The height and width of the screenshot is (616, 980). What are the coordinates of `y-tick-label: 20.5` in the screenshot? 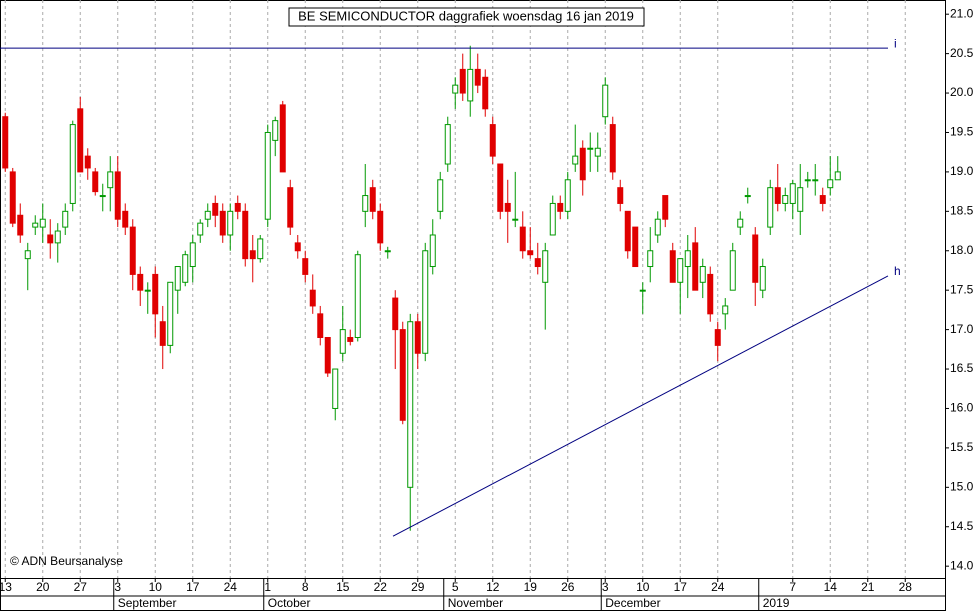 It's located at (962, 53).